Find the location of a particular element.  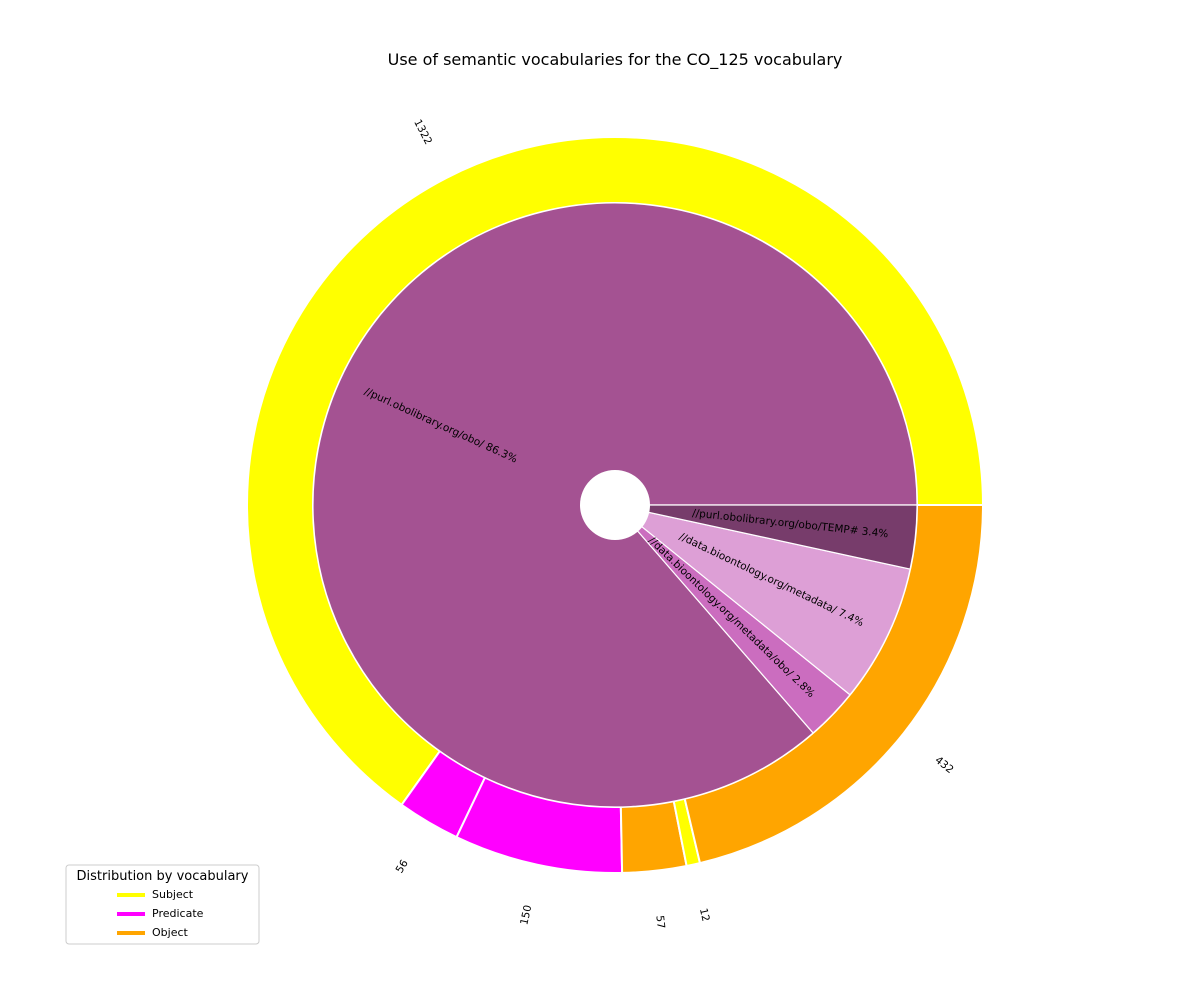

outer-label-1: 56 is located at coordinates (402, 867).